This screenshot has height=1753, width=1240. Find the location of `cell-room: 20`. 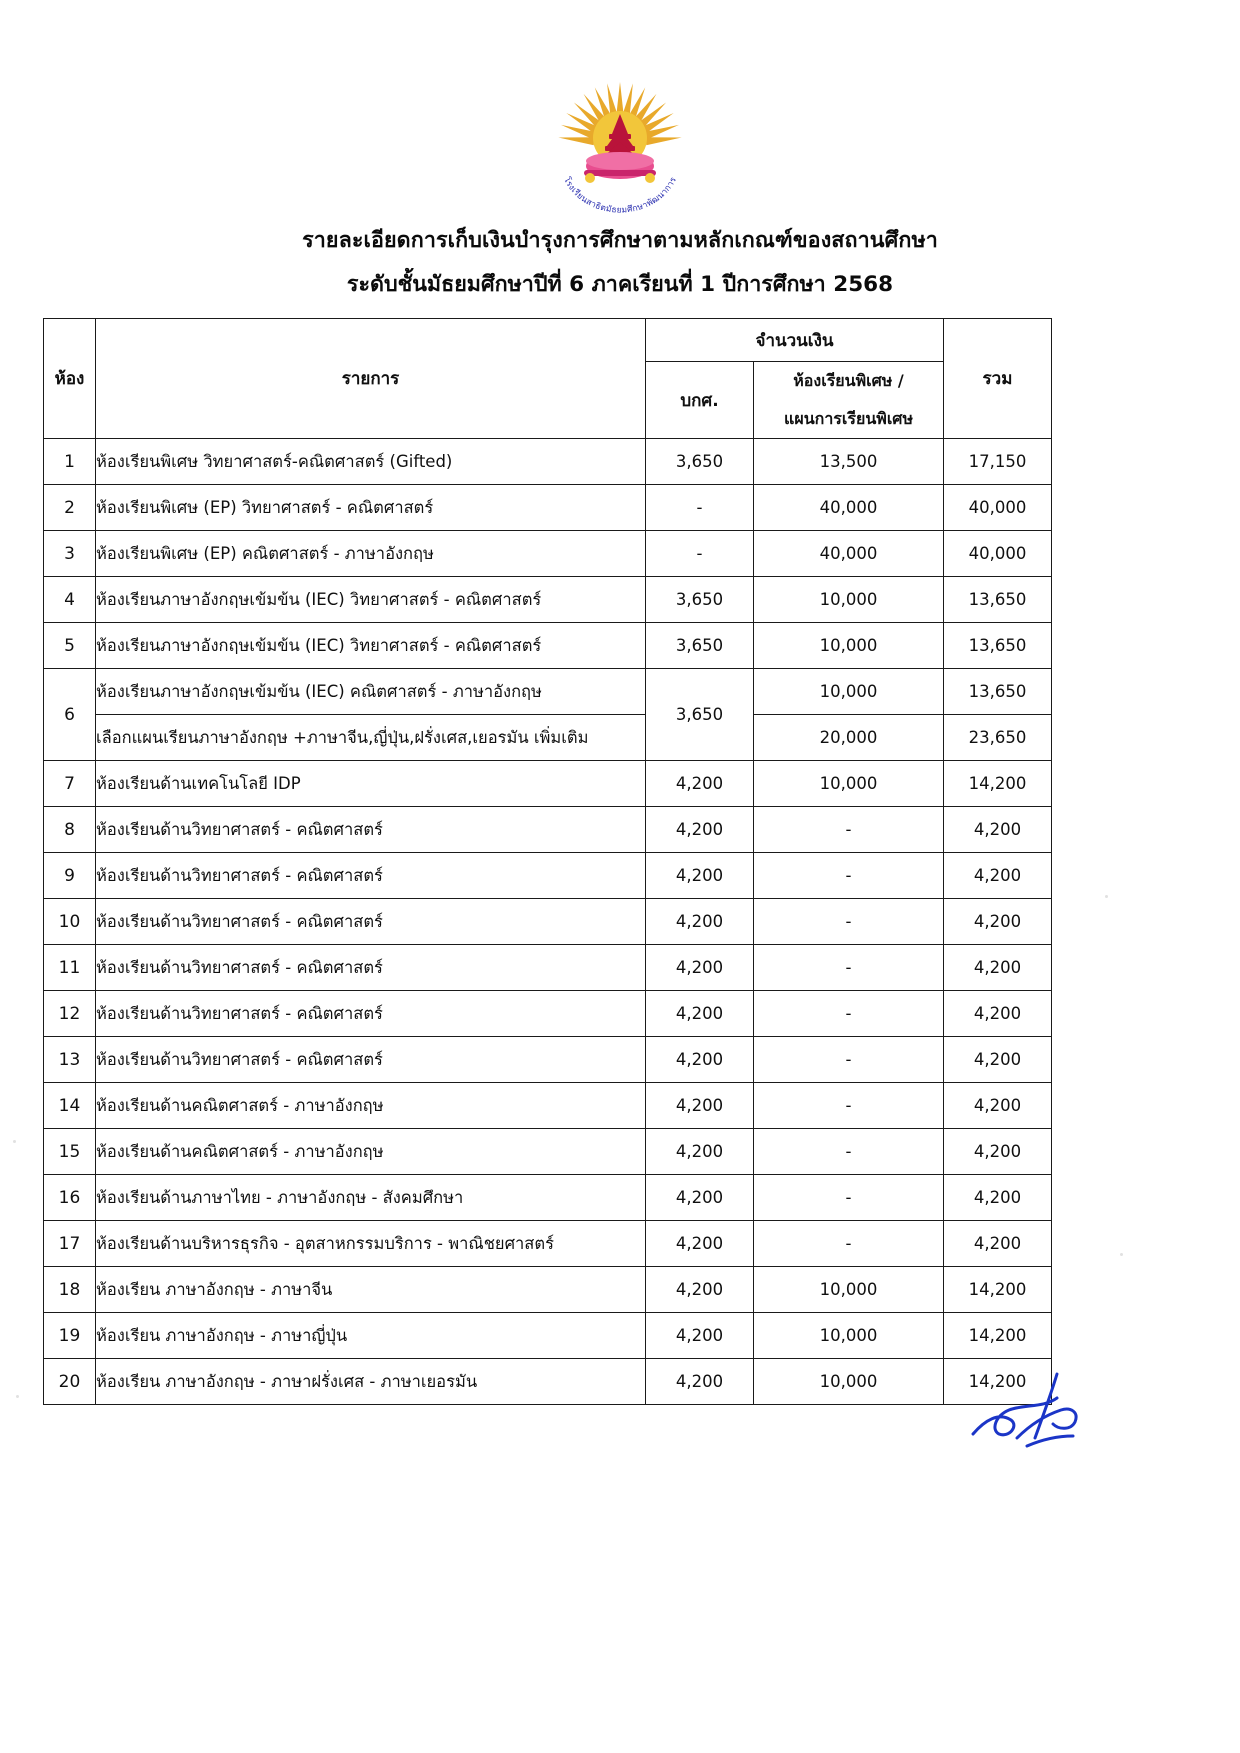

cell-room: 20 is located at coordinates (69, 1381).